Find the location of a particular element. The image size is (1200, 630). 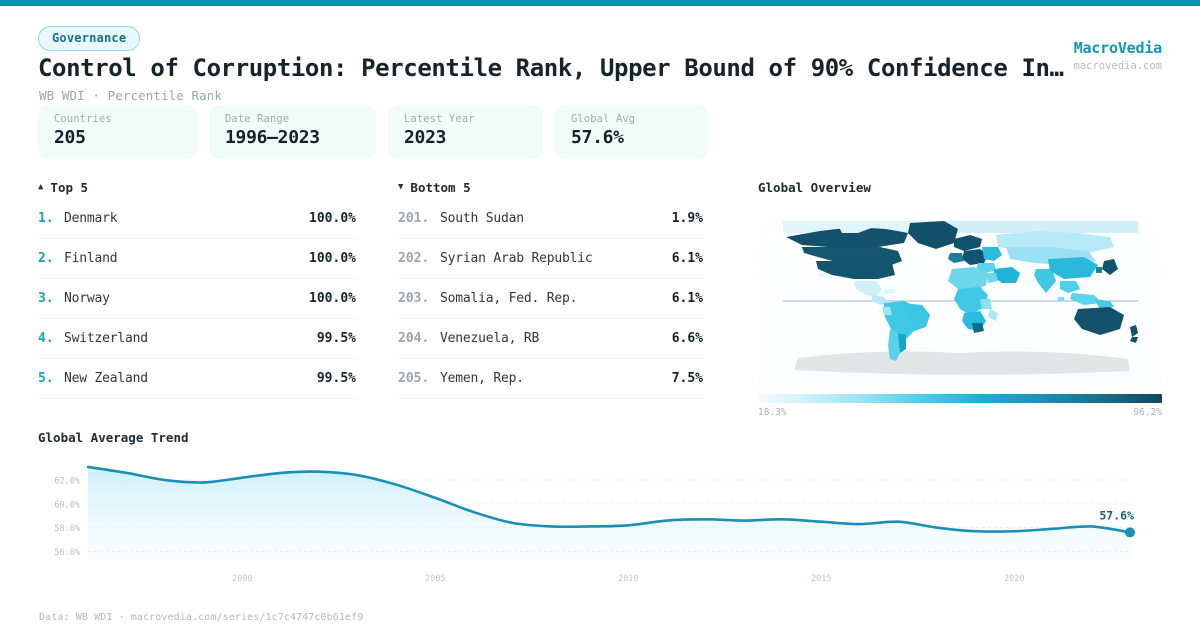

stat-label: Latest Year is located at coordinates (439, 119).